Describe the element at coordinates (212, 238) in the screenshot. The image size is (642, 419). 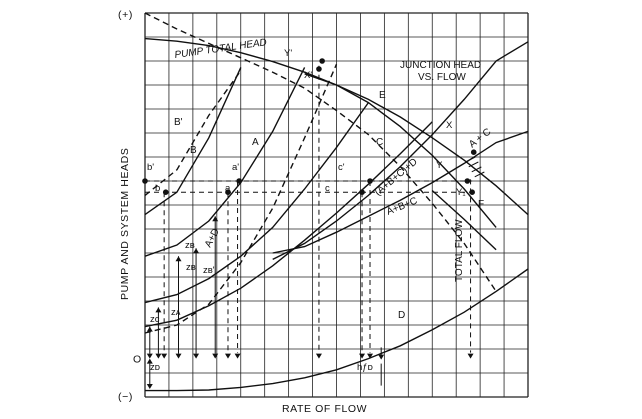
I see `label-a-plus-d: A+D` at that location.